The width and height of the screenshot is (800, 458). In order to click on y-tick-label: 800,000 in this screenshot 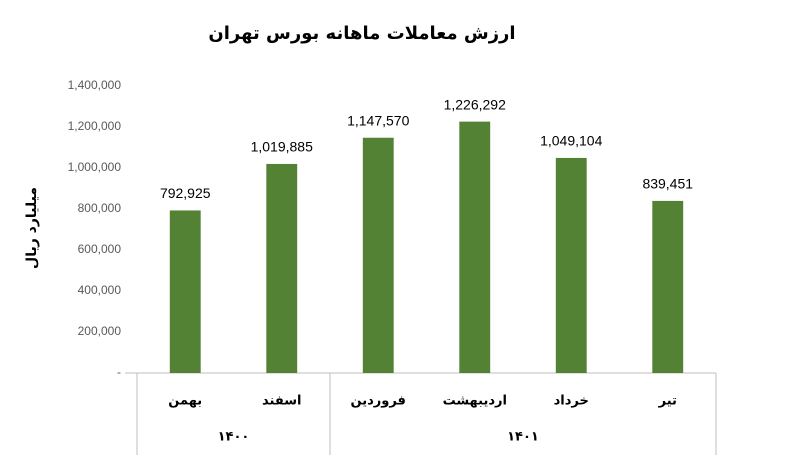, I will do `click(100, 208)`.